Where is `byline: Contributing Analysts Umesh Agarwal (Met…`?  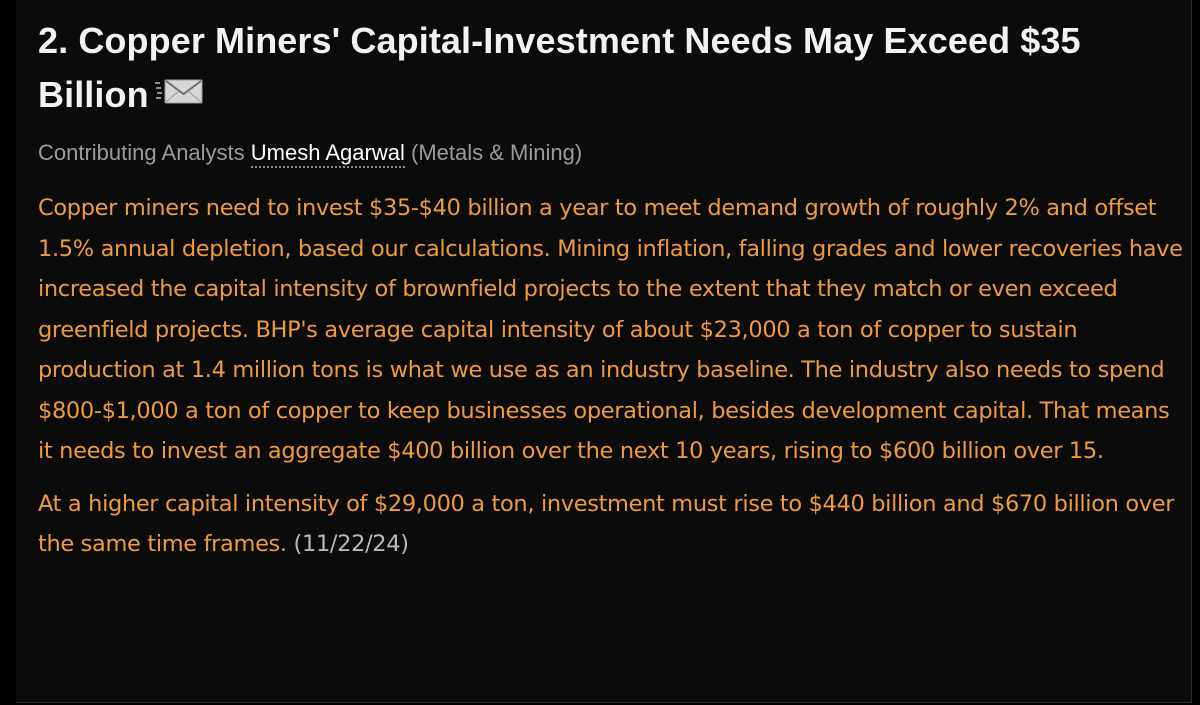
byline: Contributing Analysts Umesh Agarwal (Met… is located at coordinates (610, 154).